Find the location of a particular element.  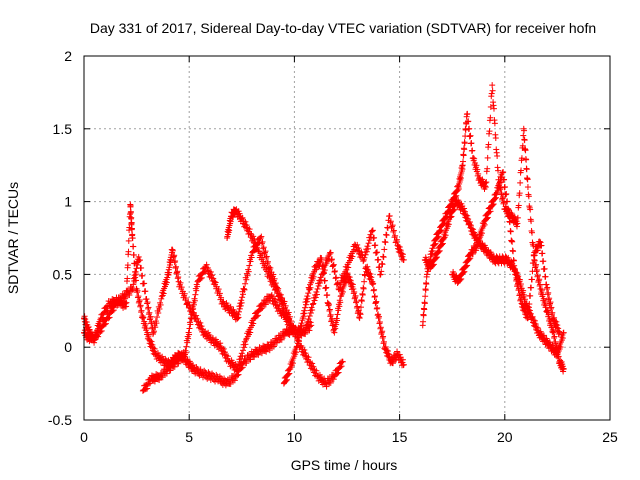

y-tick-label: 1 is located at coordinates (68, 202).